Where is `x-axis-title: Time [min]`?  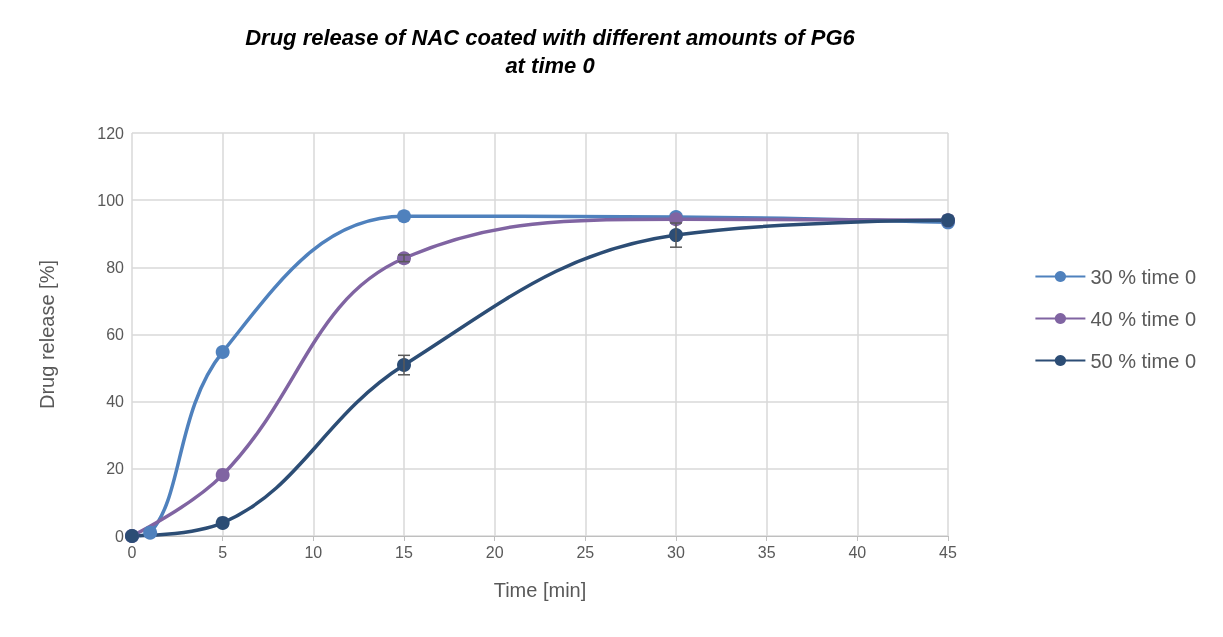 x-axis-title: Time [min] is located at coordinates (540, 590).